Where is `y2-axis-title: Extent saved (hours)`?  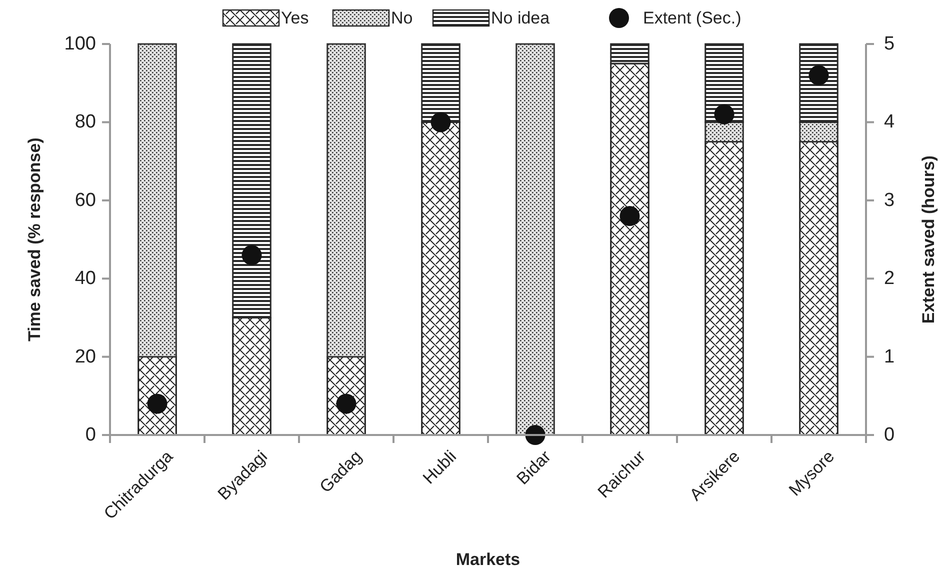 y2-axis-title: Extent saved (hours) is located at coordinates (928, 239).